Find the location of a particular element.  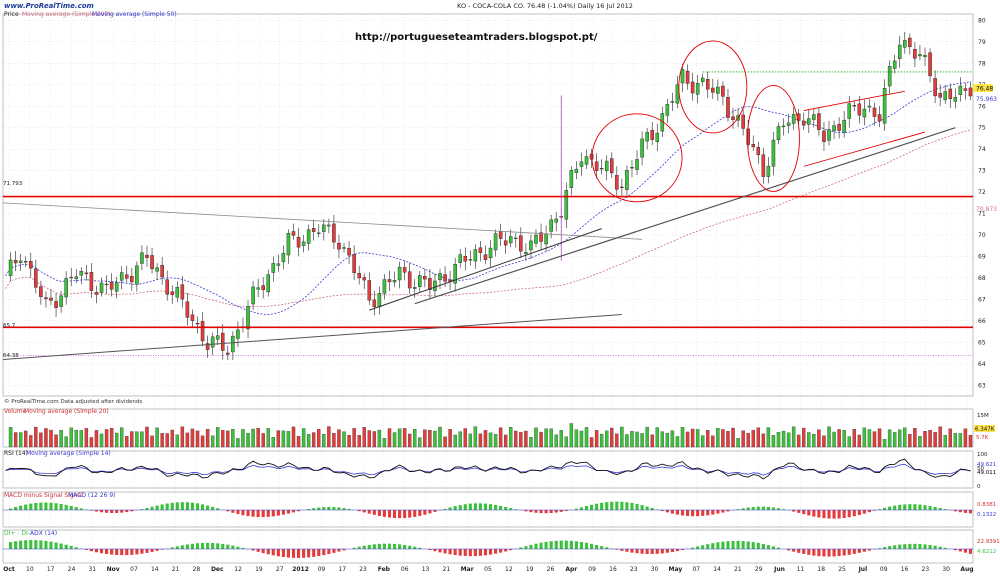

x-tick-label: 17 is located at coordinates (51, 569).